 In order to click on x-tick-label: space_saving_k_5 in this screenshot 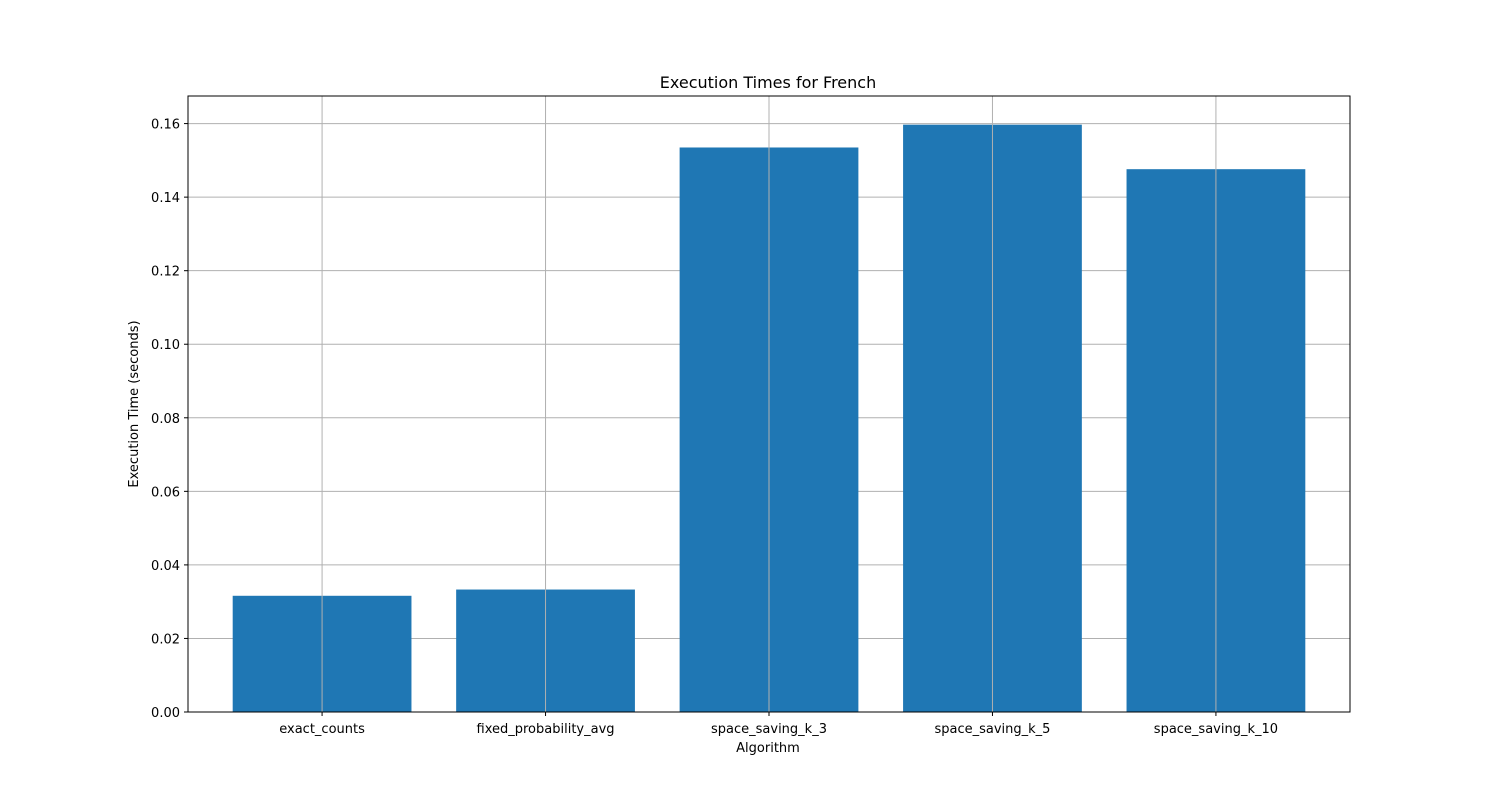, I will do `click(992, 729)`.